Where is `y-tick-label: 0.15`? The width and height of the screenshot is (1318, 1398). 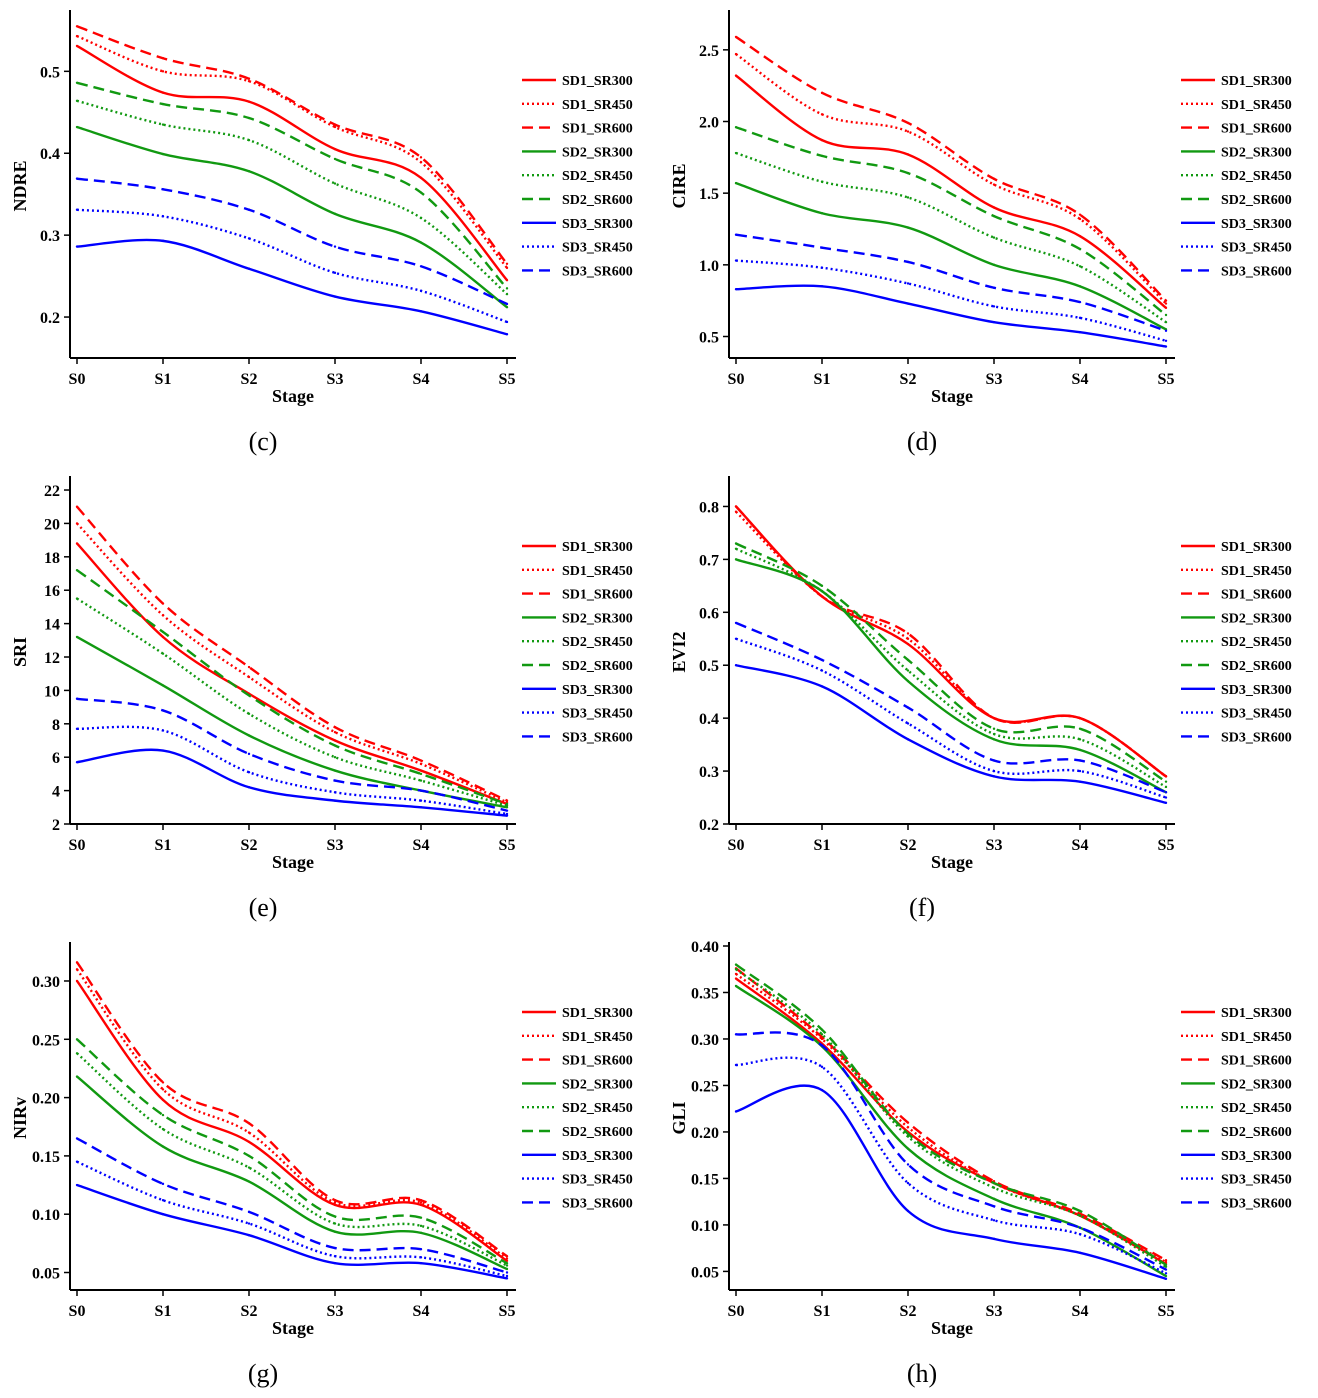 y-tick-label: 0.15 is located at coordinates (705, 1179).